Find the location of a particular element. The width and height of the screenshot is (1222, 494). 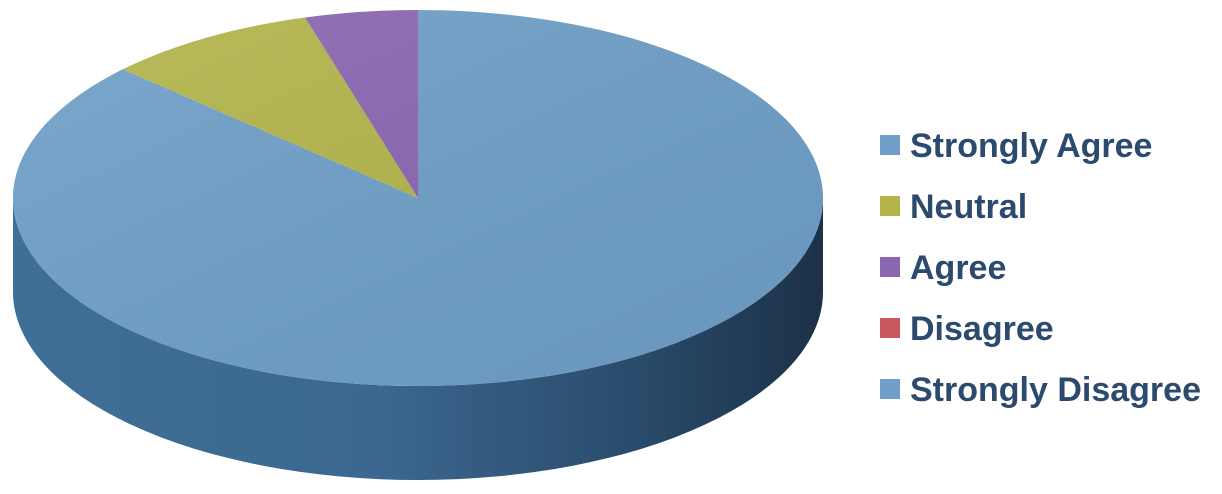

legend-item-agree: Agree is located at coordinates (943, 268).